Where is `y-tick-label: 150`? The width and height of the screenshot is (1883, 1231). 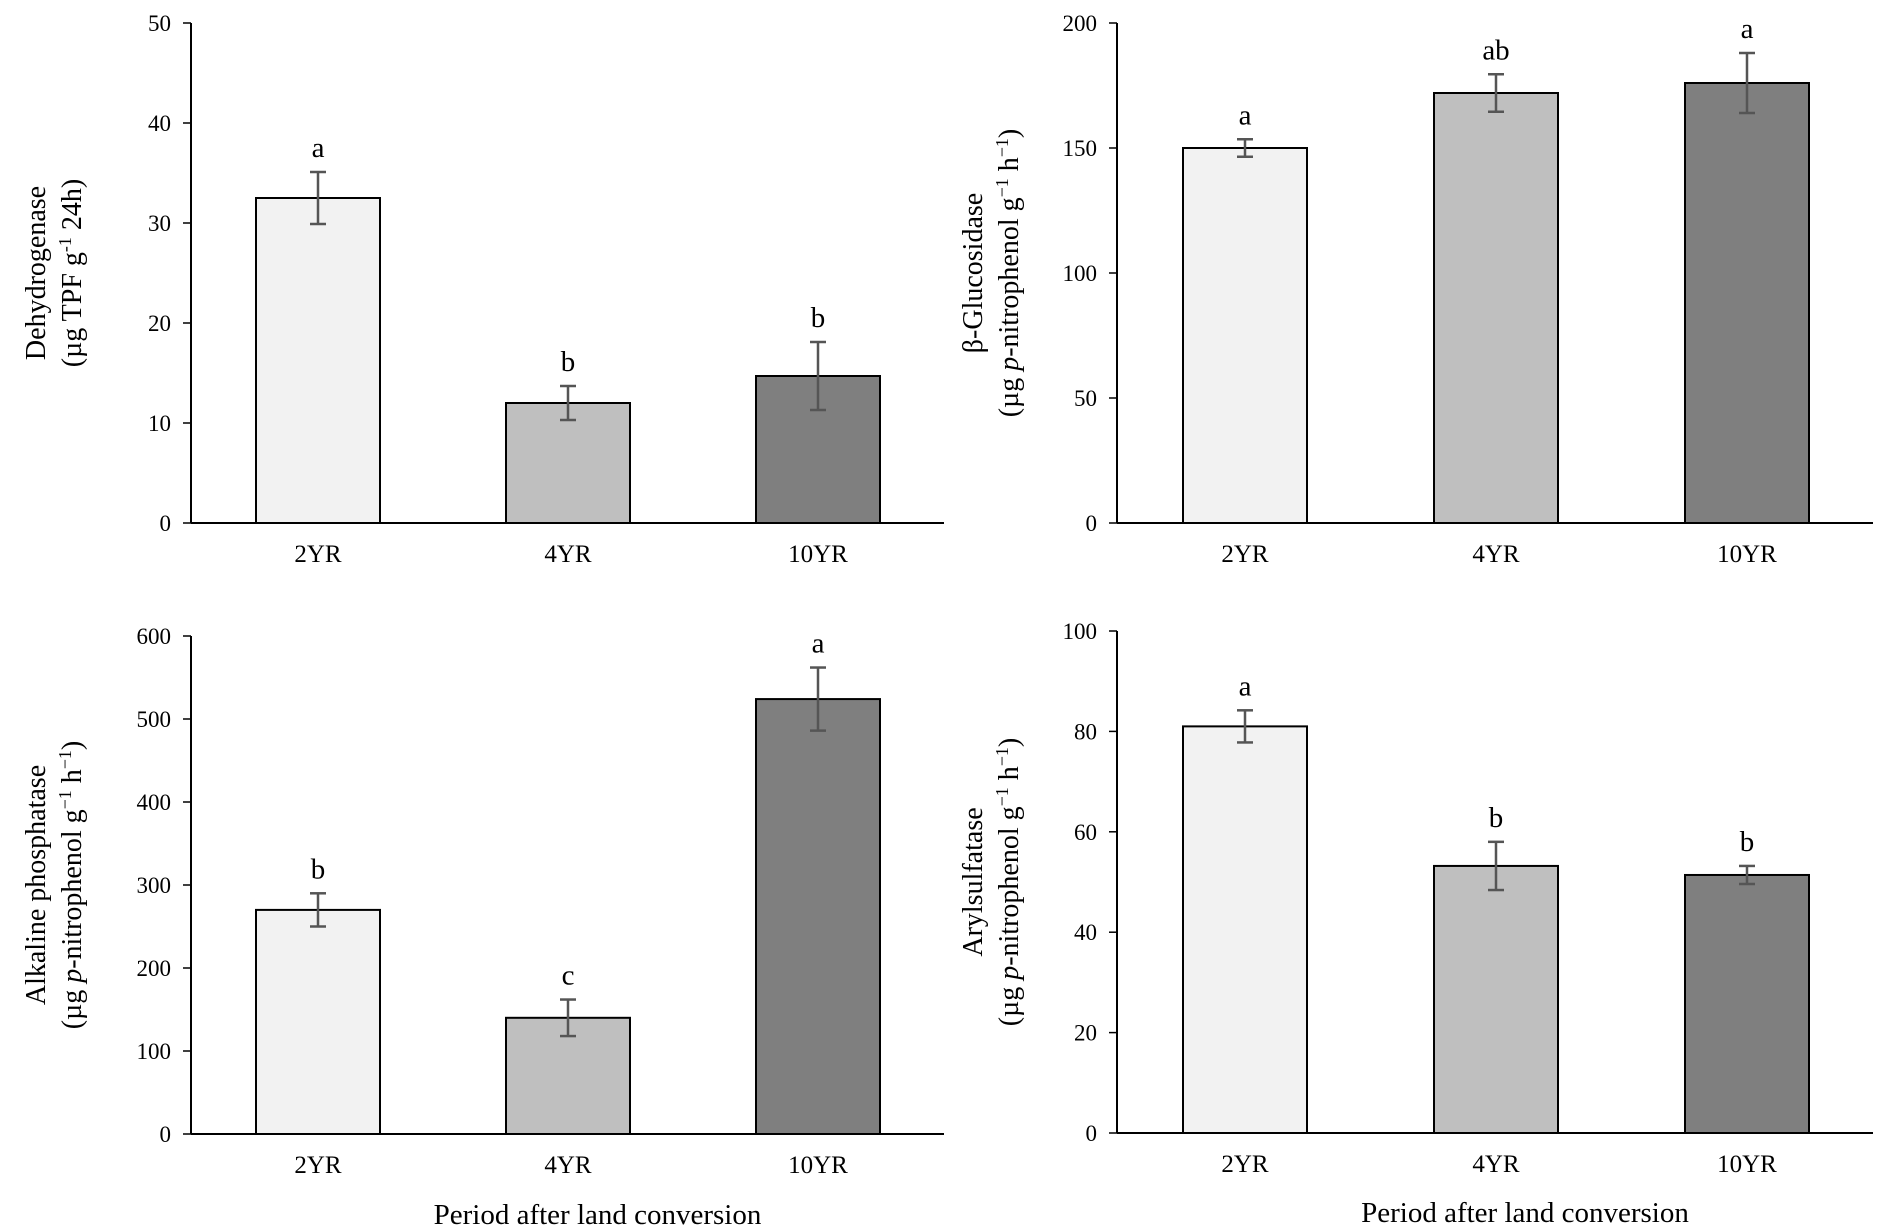 y-tick-label: 150 is located at coordinates (1080, 148).